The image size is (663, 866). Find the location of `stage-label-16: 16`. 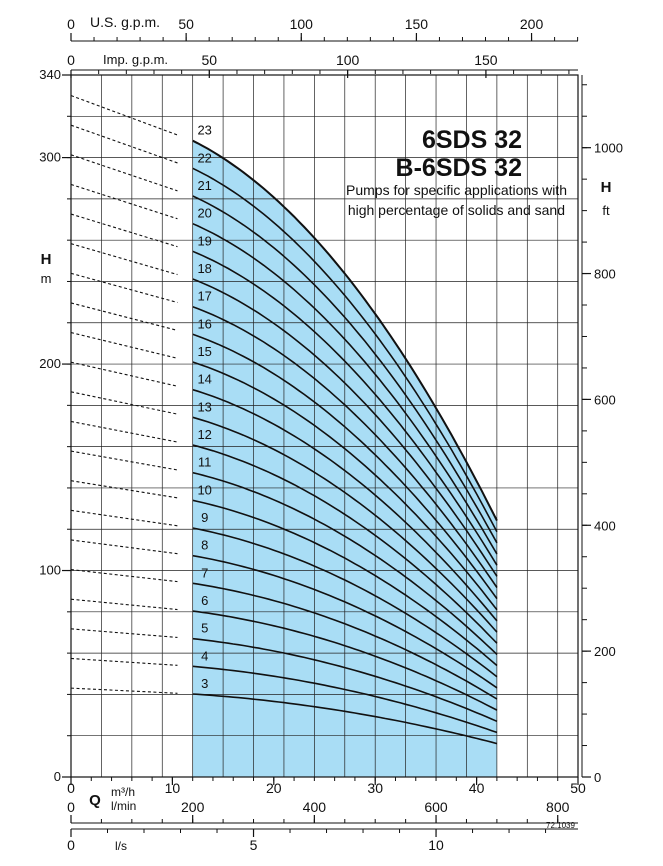

stage-label-16: 16 is located at coordinates (204, 323).